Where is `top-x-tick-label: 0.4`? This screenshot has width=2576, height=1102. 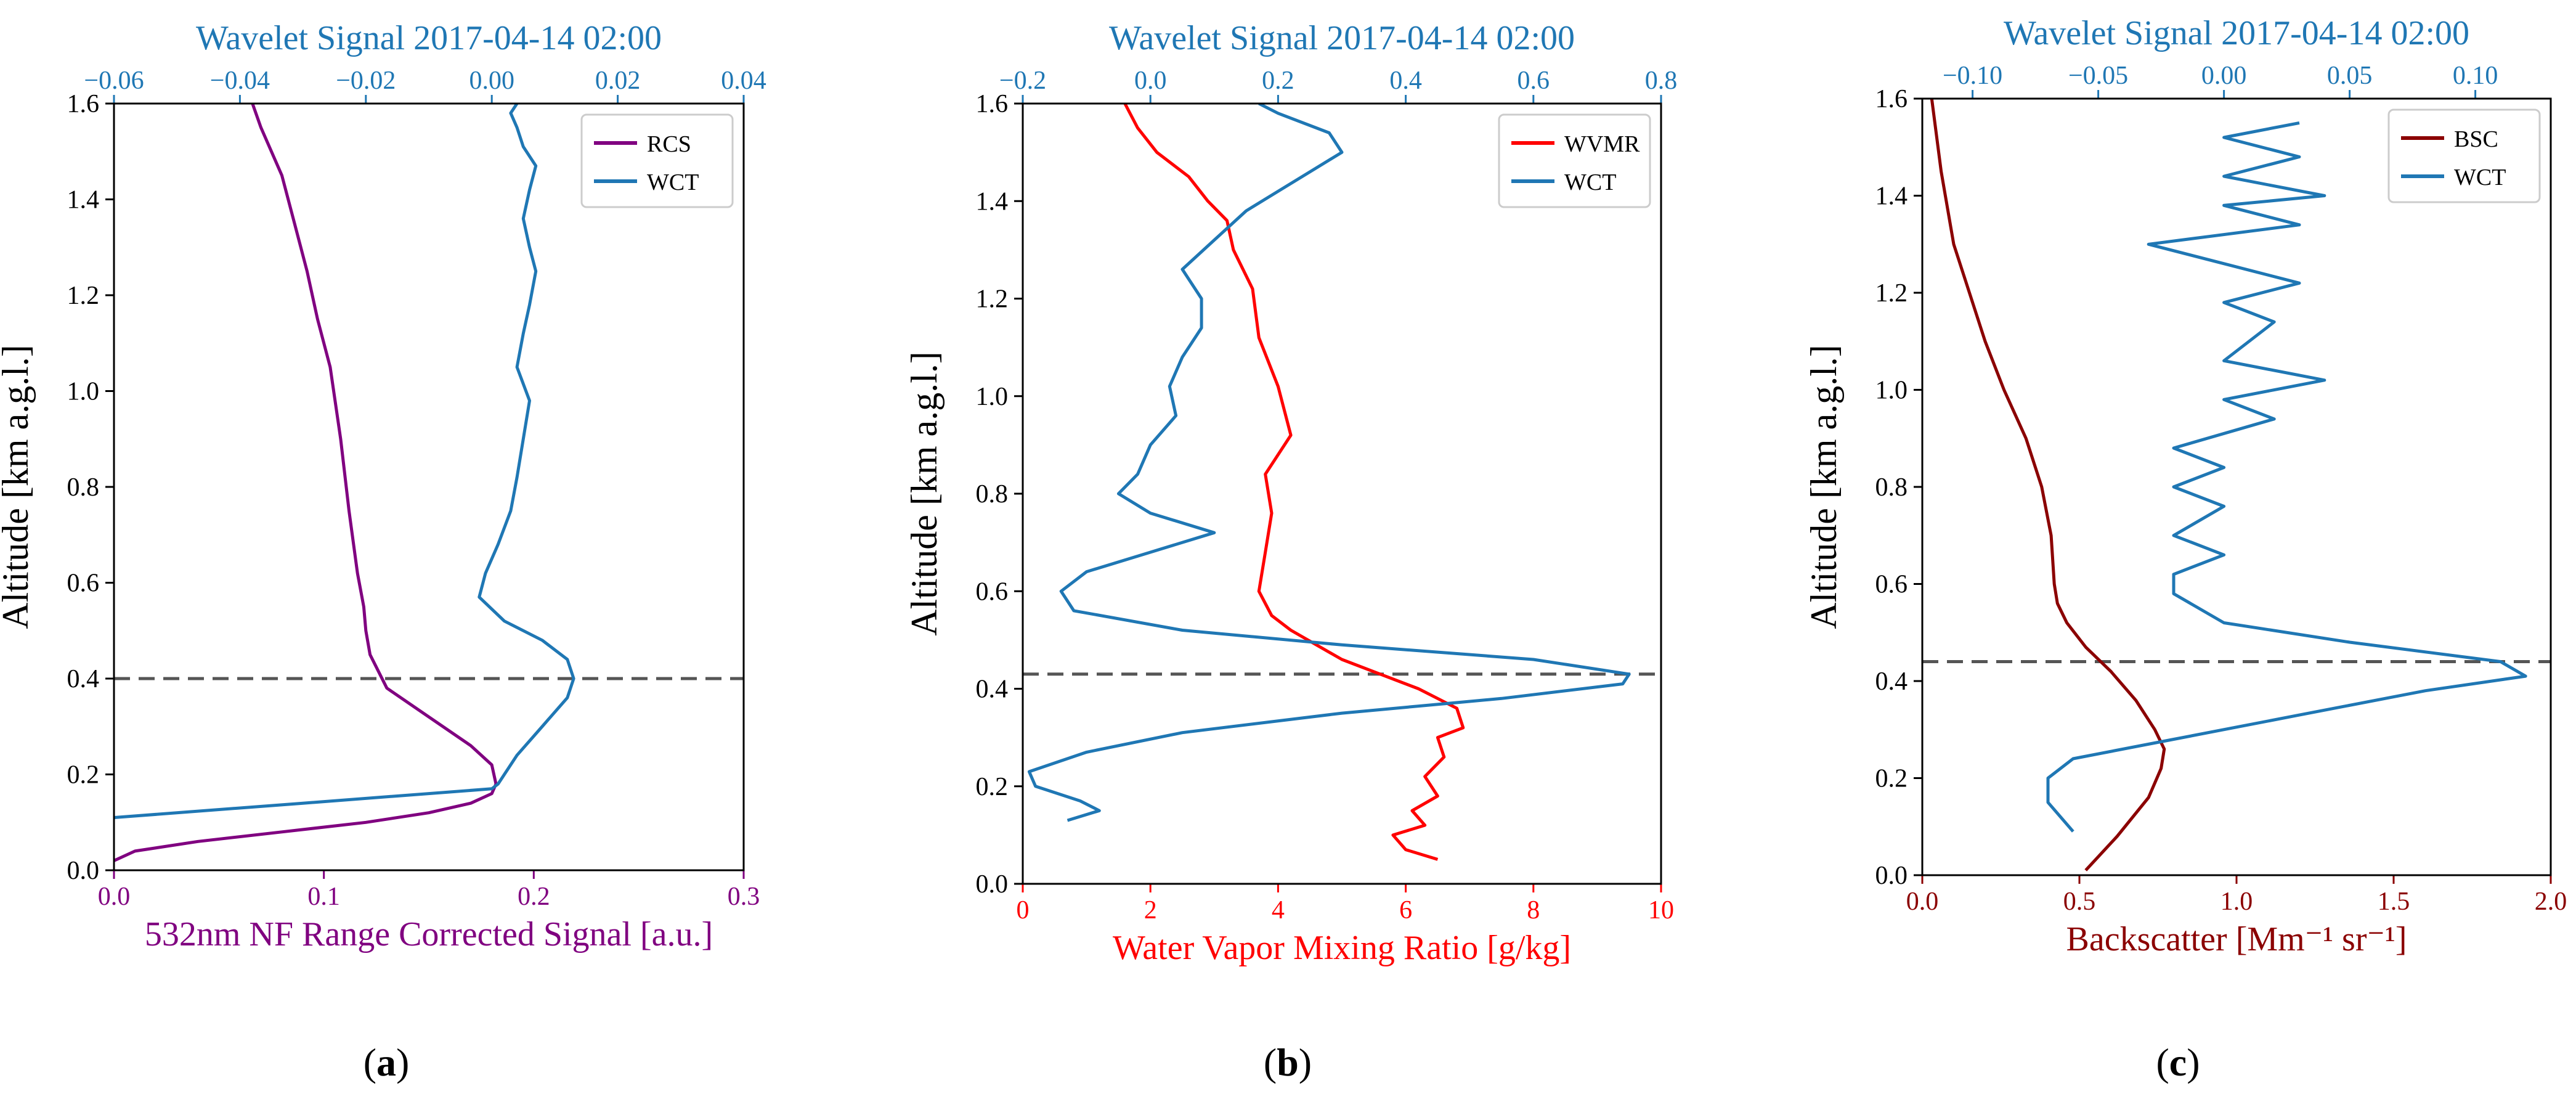 top-x-tick-label: 0.4 is located at coordinates (1405, 81).